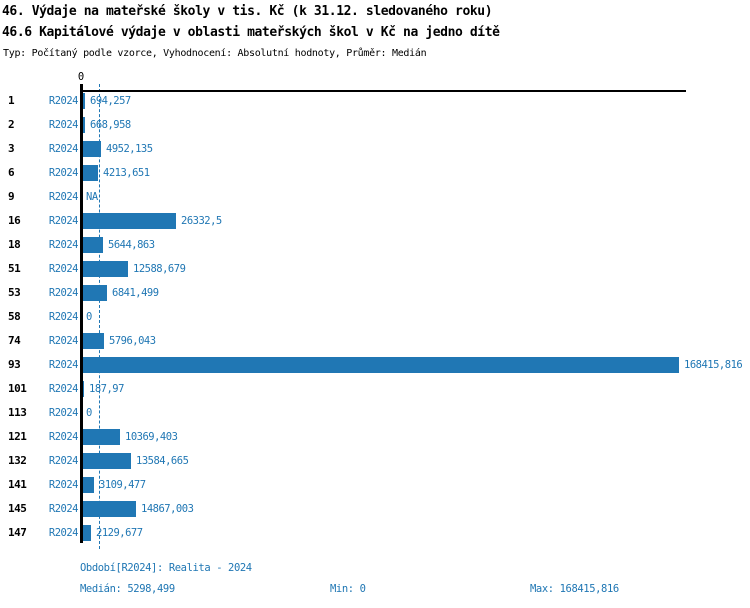 The width and height of the screenshot is (750, 608). Describe the element at coordinates (166, 568) in the screenshot. I see `period-label: Období[R2024]: Realita - 2024` at that location.